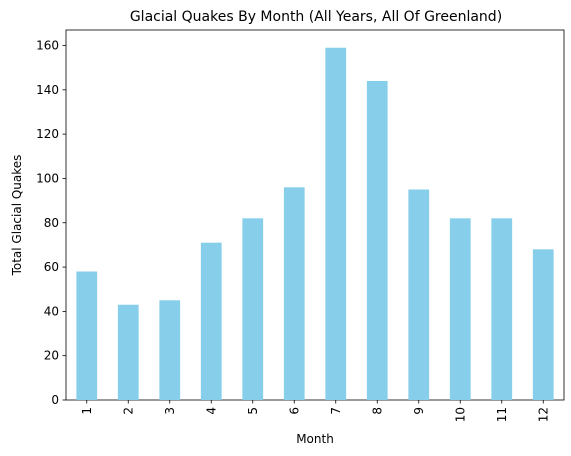 Image resolution: width=571 pixels, height=456 pixels. What do you see at coordinates (460, 414) in the screenshot?
I see `x-tick-label: 10` at bounding box center [460, 414].